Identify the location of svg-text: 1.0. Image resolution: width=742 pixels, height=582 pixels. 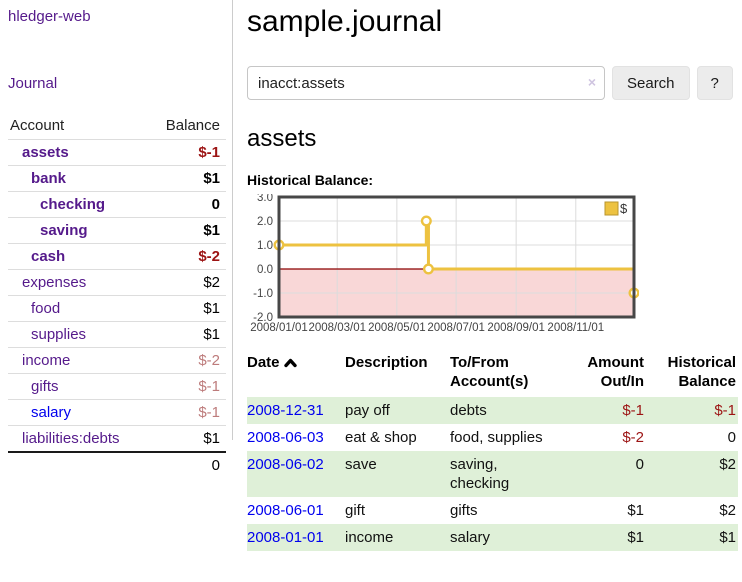
(265, 246).